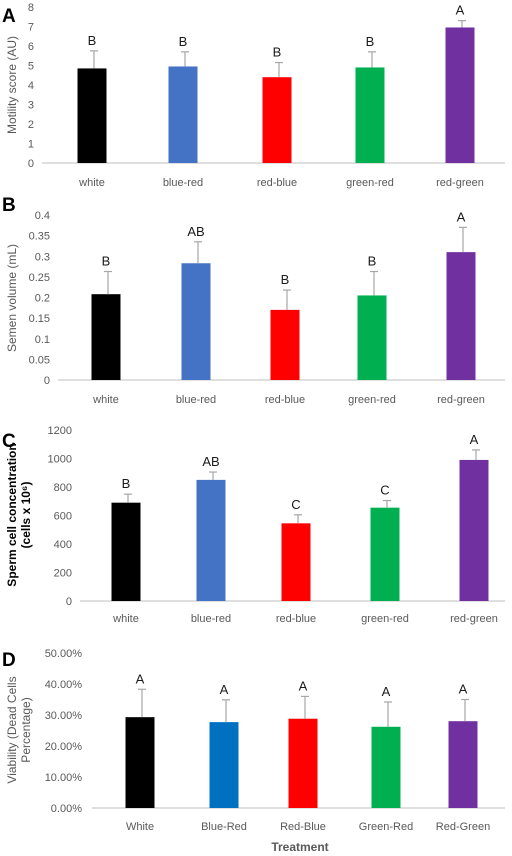 This screenshot has width=512, height=856. I want to click on y-tick-label: 0.1, so click(42, 340).